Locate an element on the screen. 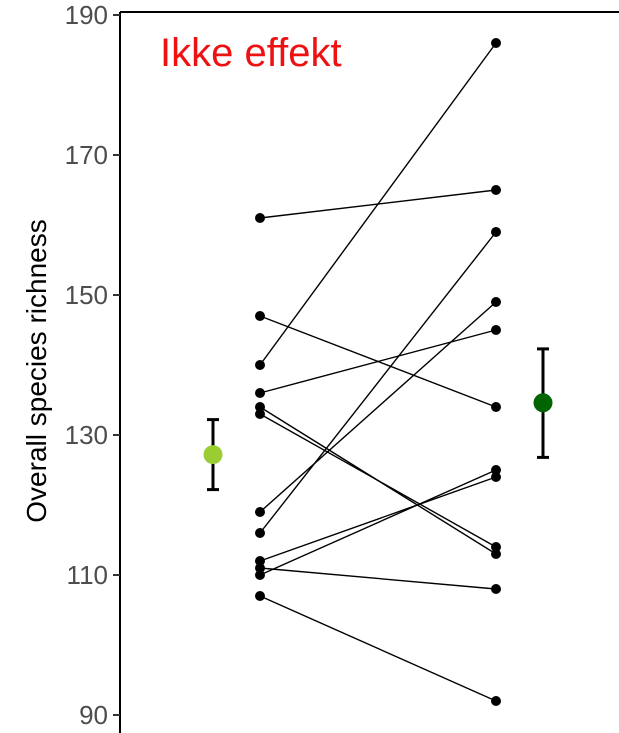  y-tick-label: 110 is located at coordinates (87, 575).